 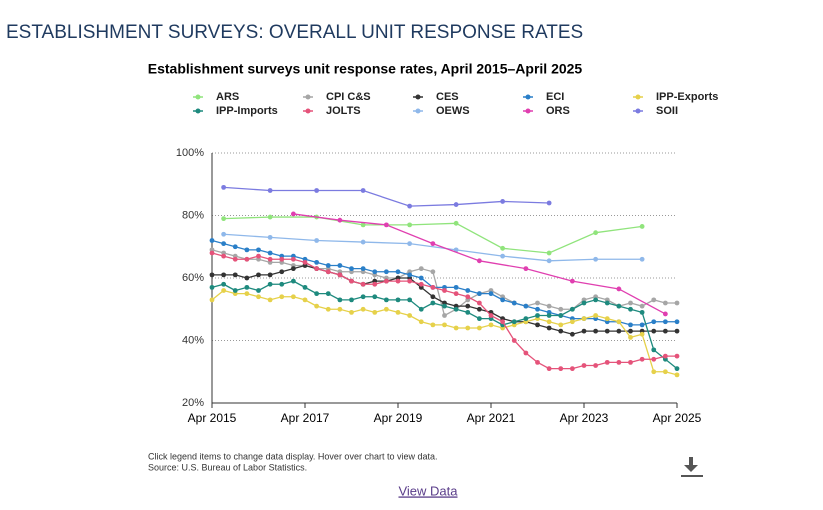 What do you see at coordinates (555, 97) in the screenshot?
I see `legend-label: ECI` at bounding box center [555, 97].